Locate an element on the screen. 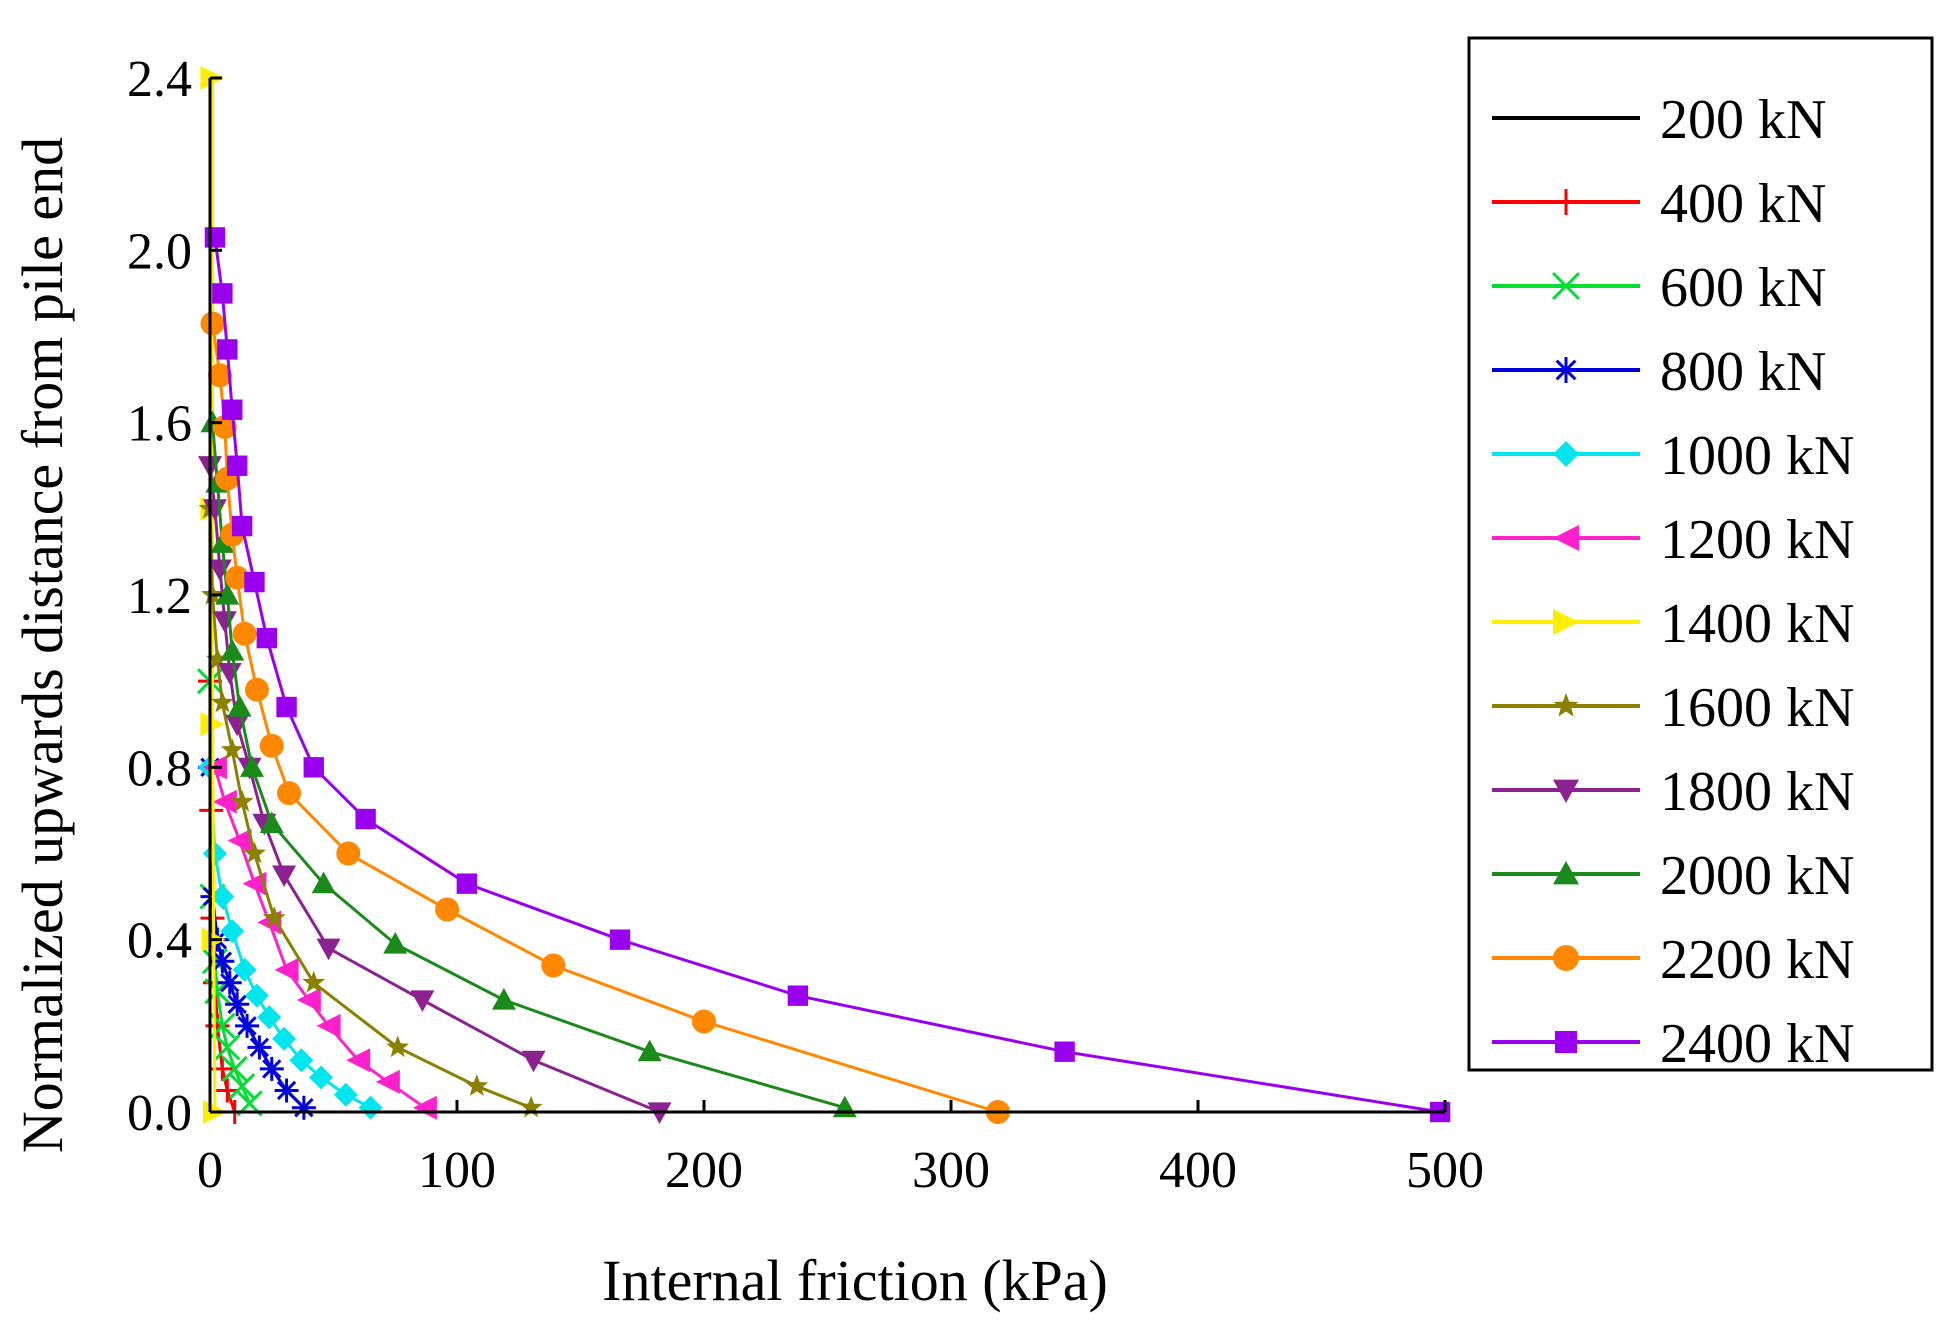 The image size is (1937, 1325). y-tick-label: 1.2 is located at coordinates (159, 596).